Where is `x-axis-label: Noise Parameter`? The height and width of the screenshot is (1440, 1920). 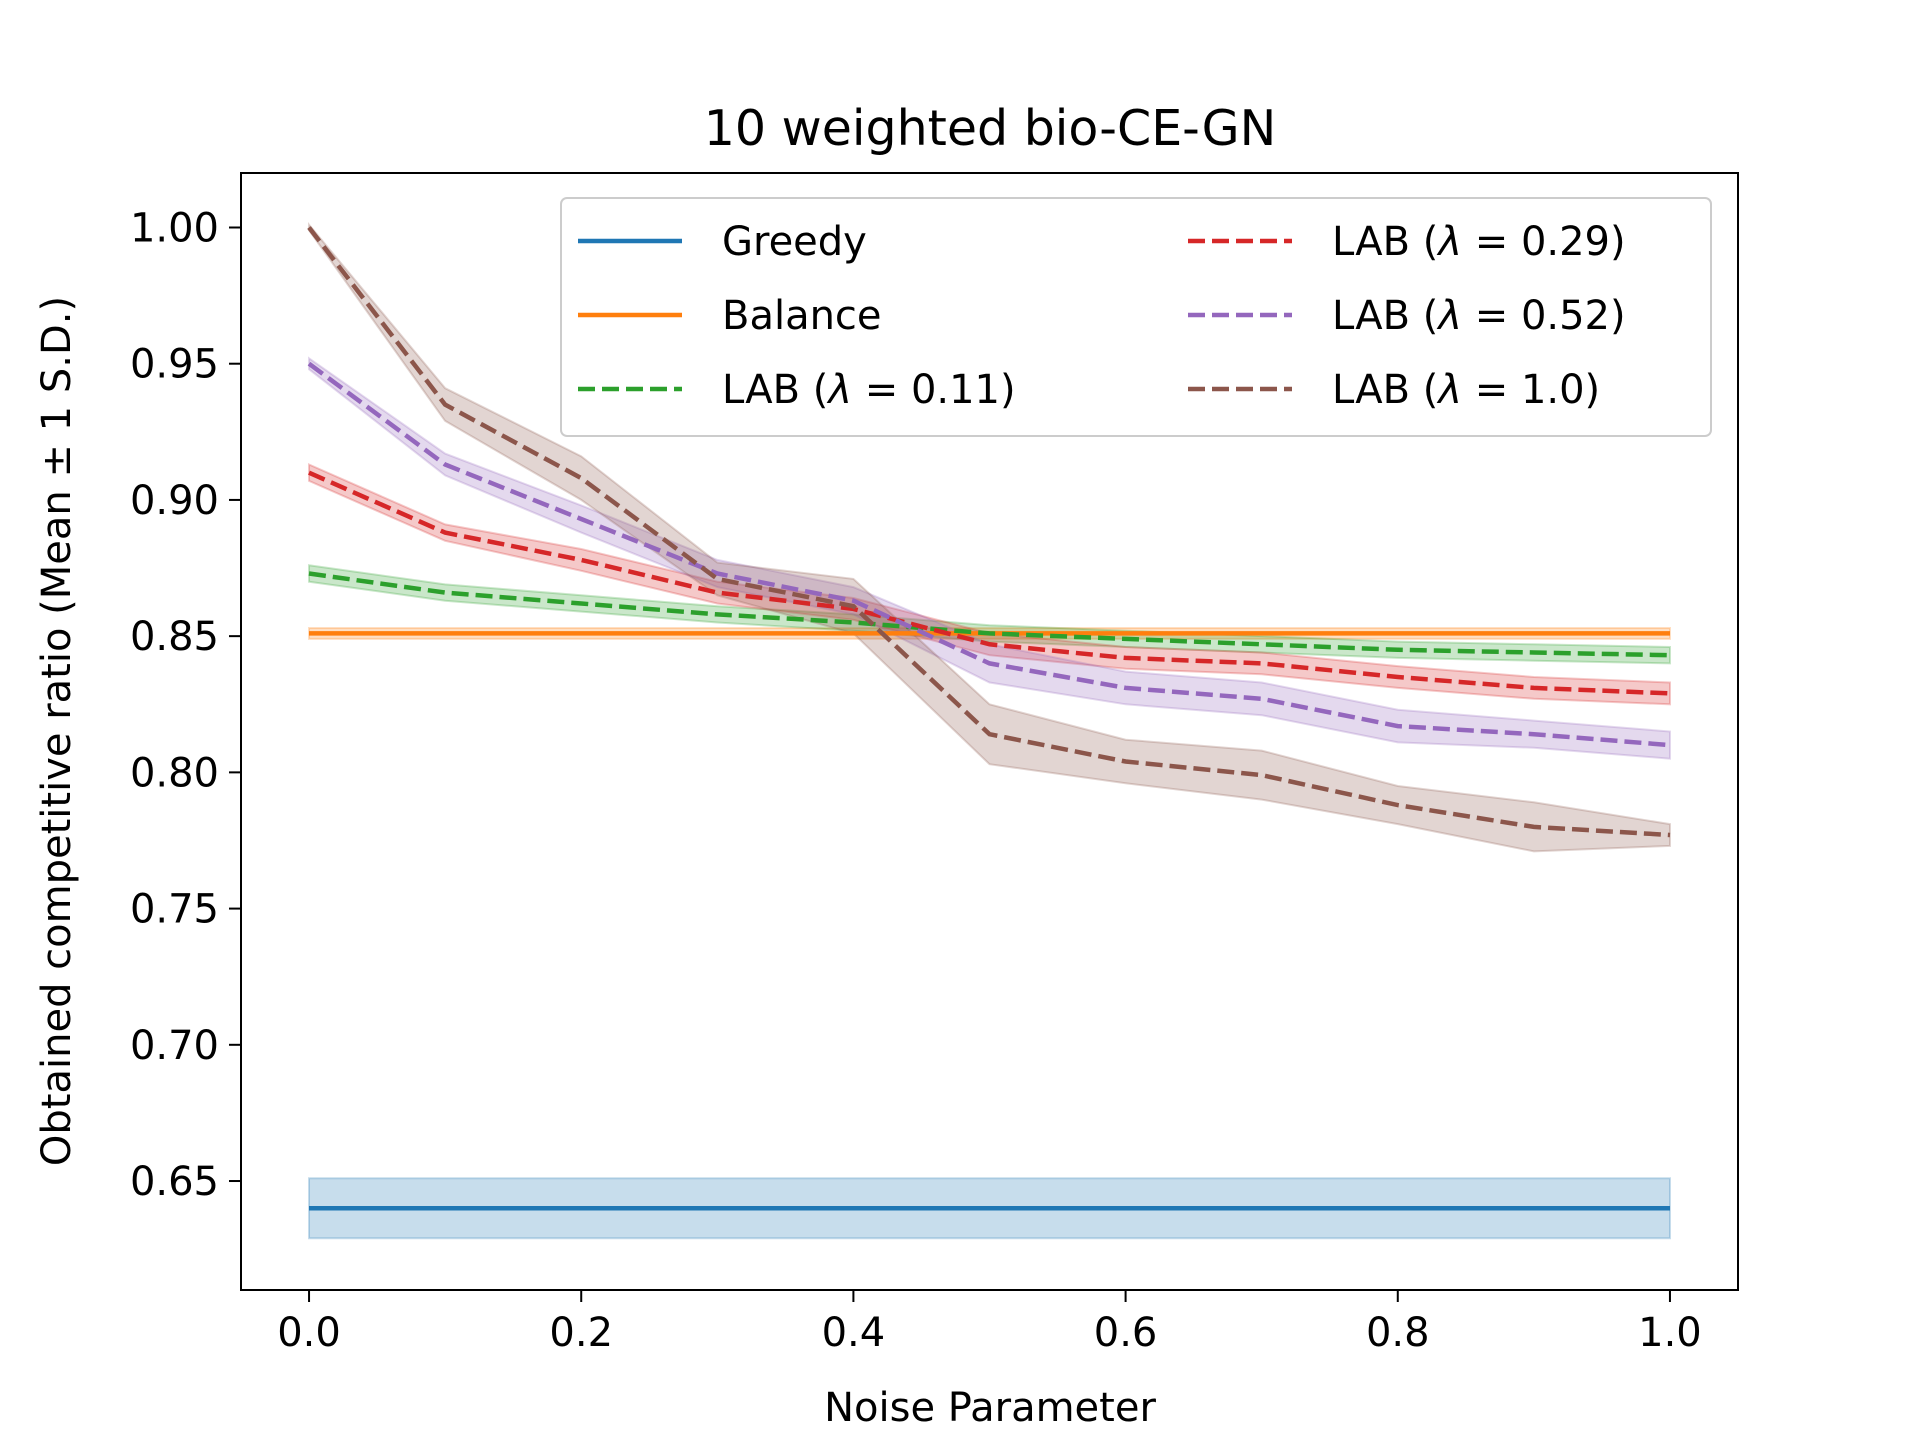
x-axis-label: Noise Parameter is located at coordinates (990, 1408).